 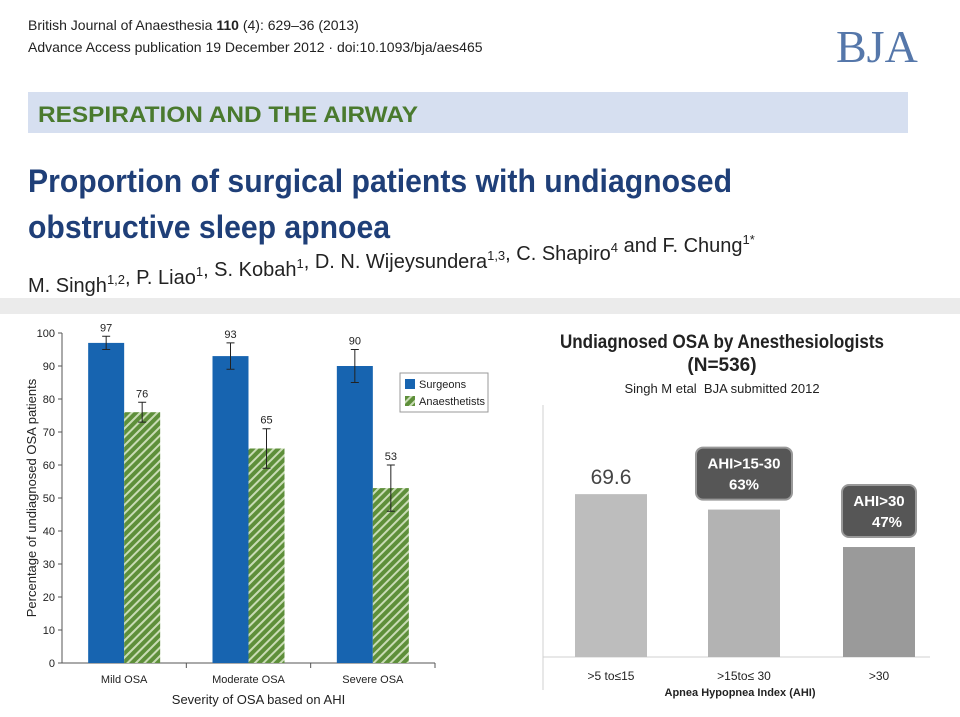 I want to click on affiliation: 4, so click(x=614, y=247).